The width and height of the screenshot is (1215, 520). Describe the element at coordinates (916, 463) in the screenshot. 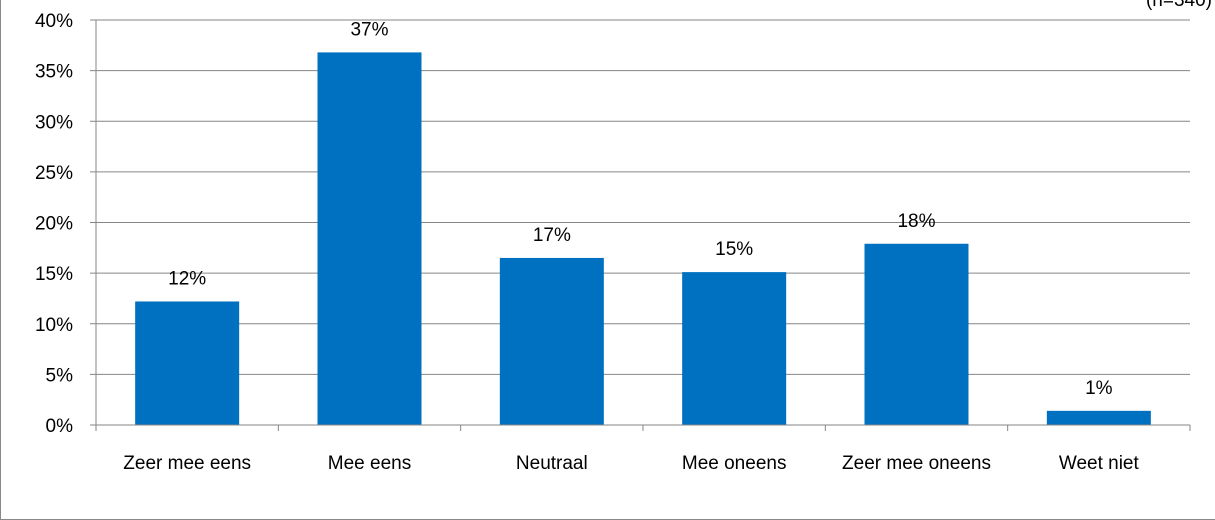

I see `category-label: Zeer mee oneens` at that location.